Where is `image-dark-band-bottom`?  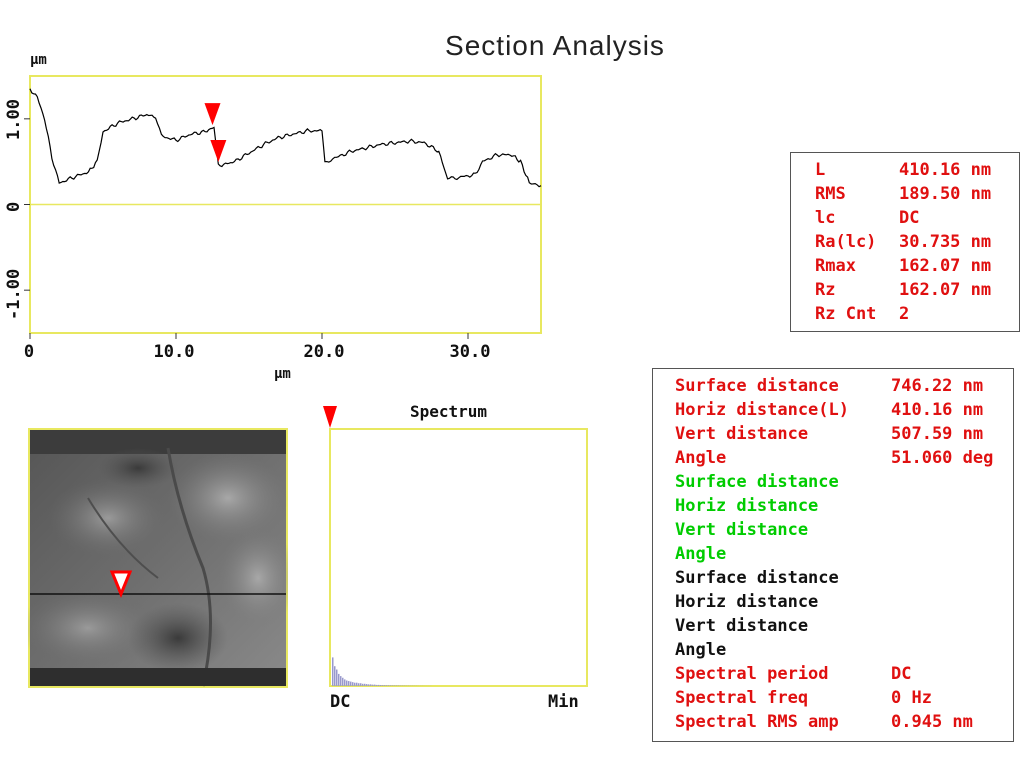 image-dark-band-bottom is located at coordinates (158, 677).